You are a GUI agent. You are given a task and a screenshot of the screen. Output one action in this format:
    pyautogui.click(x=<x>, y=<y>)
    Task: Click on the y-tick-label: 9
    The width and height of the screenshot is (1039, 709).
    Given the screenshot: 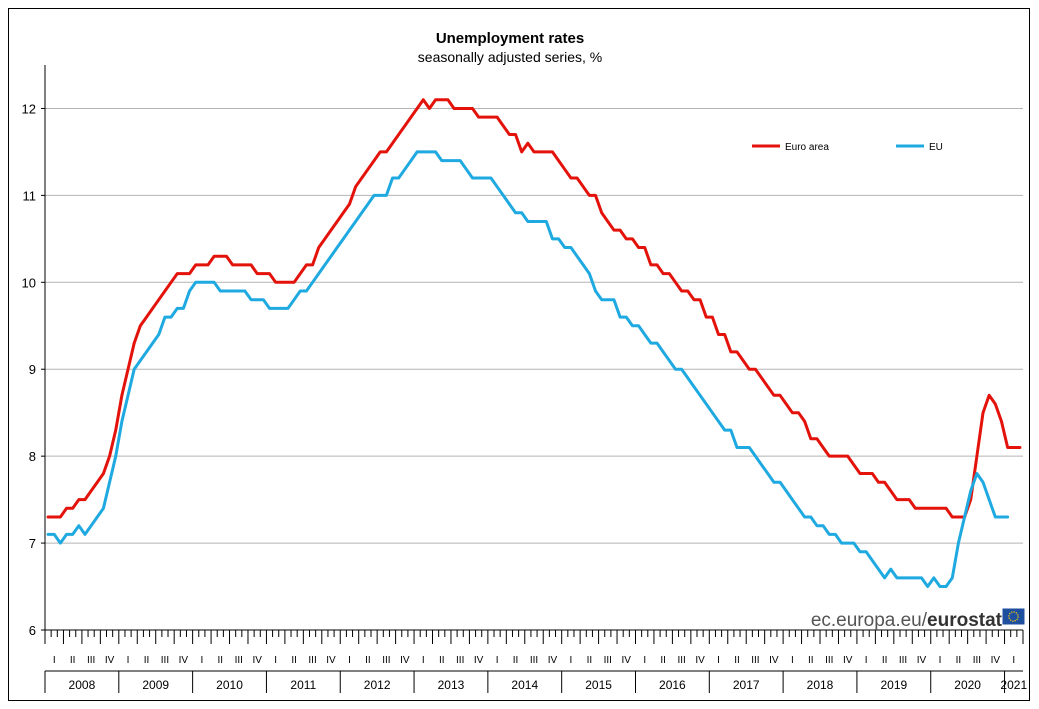 What is the action you would take?
    pyautogui.click(x=32, y=369)
    